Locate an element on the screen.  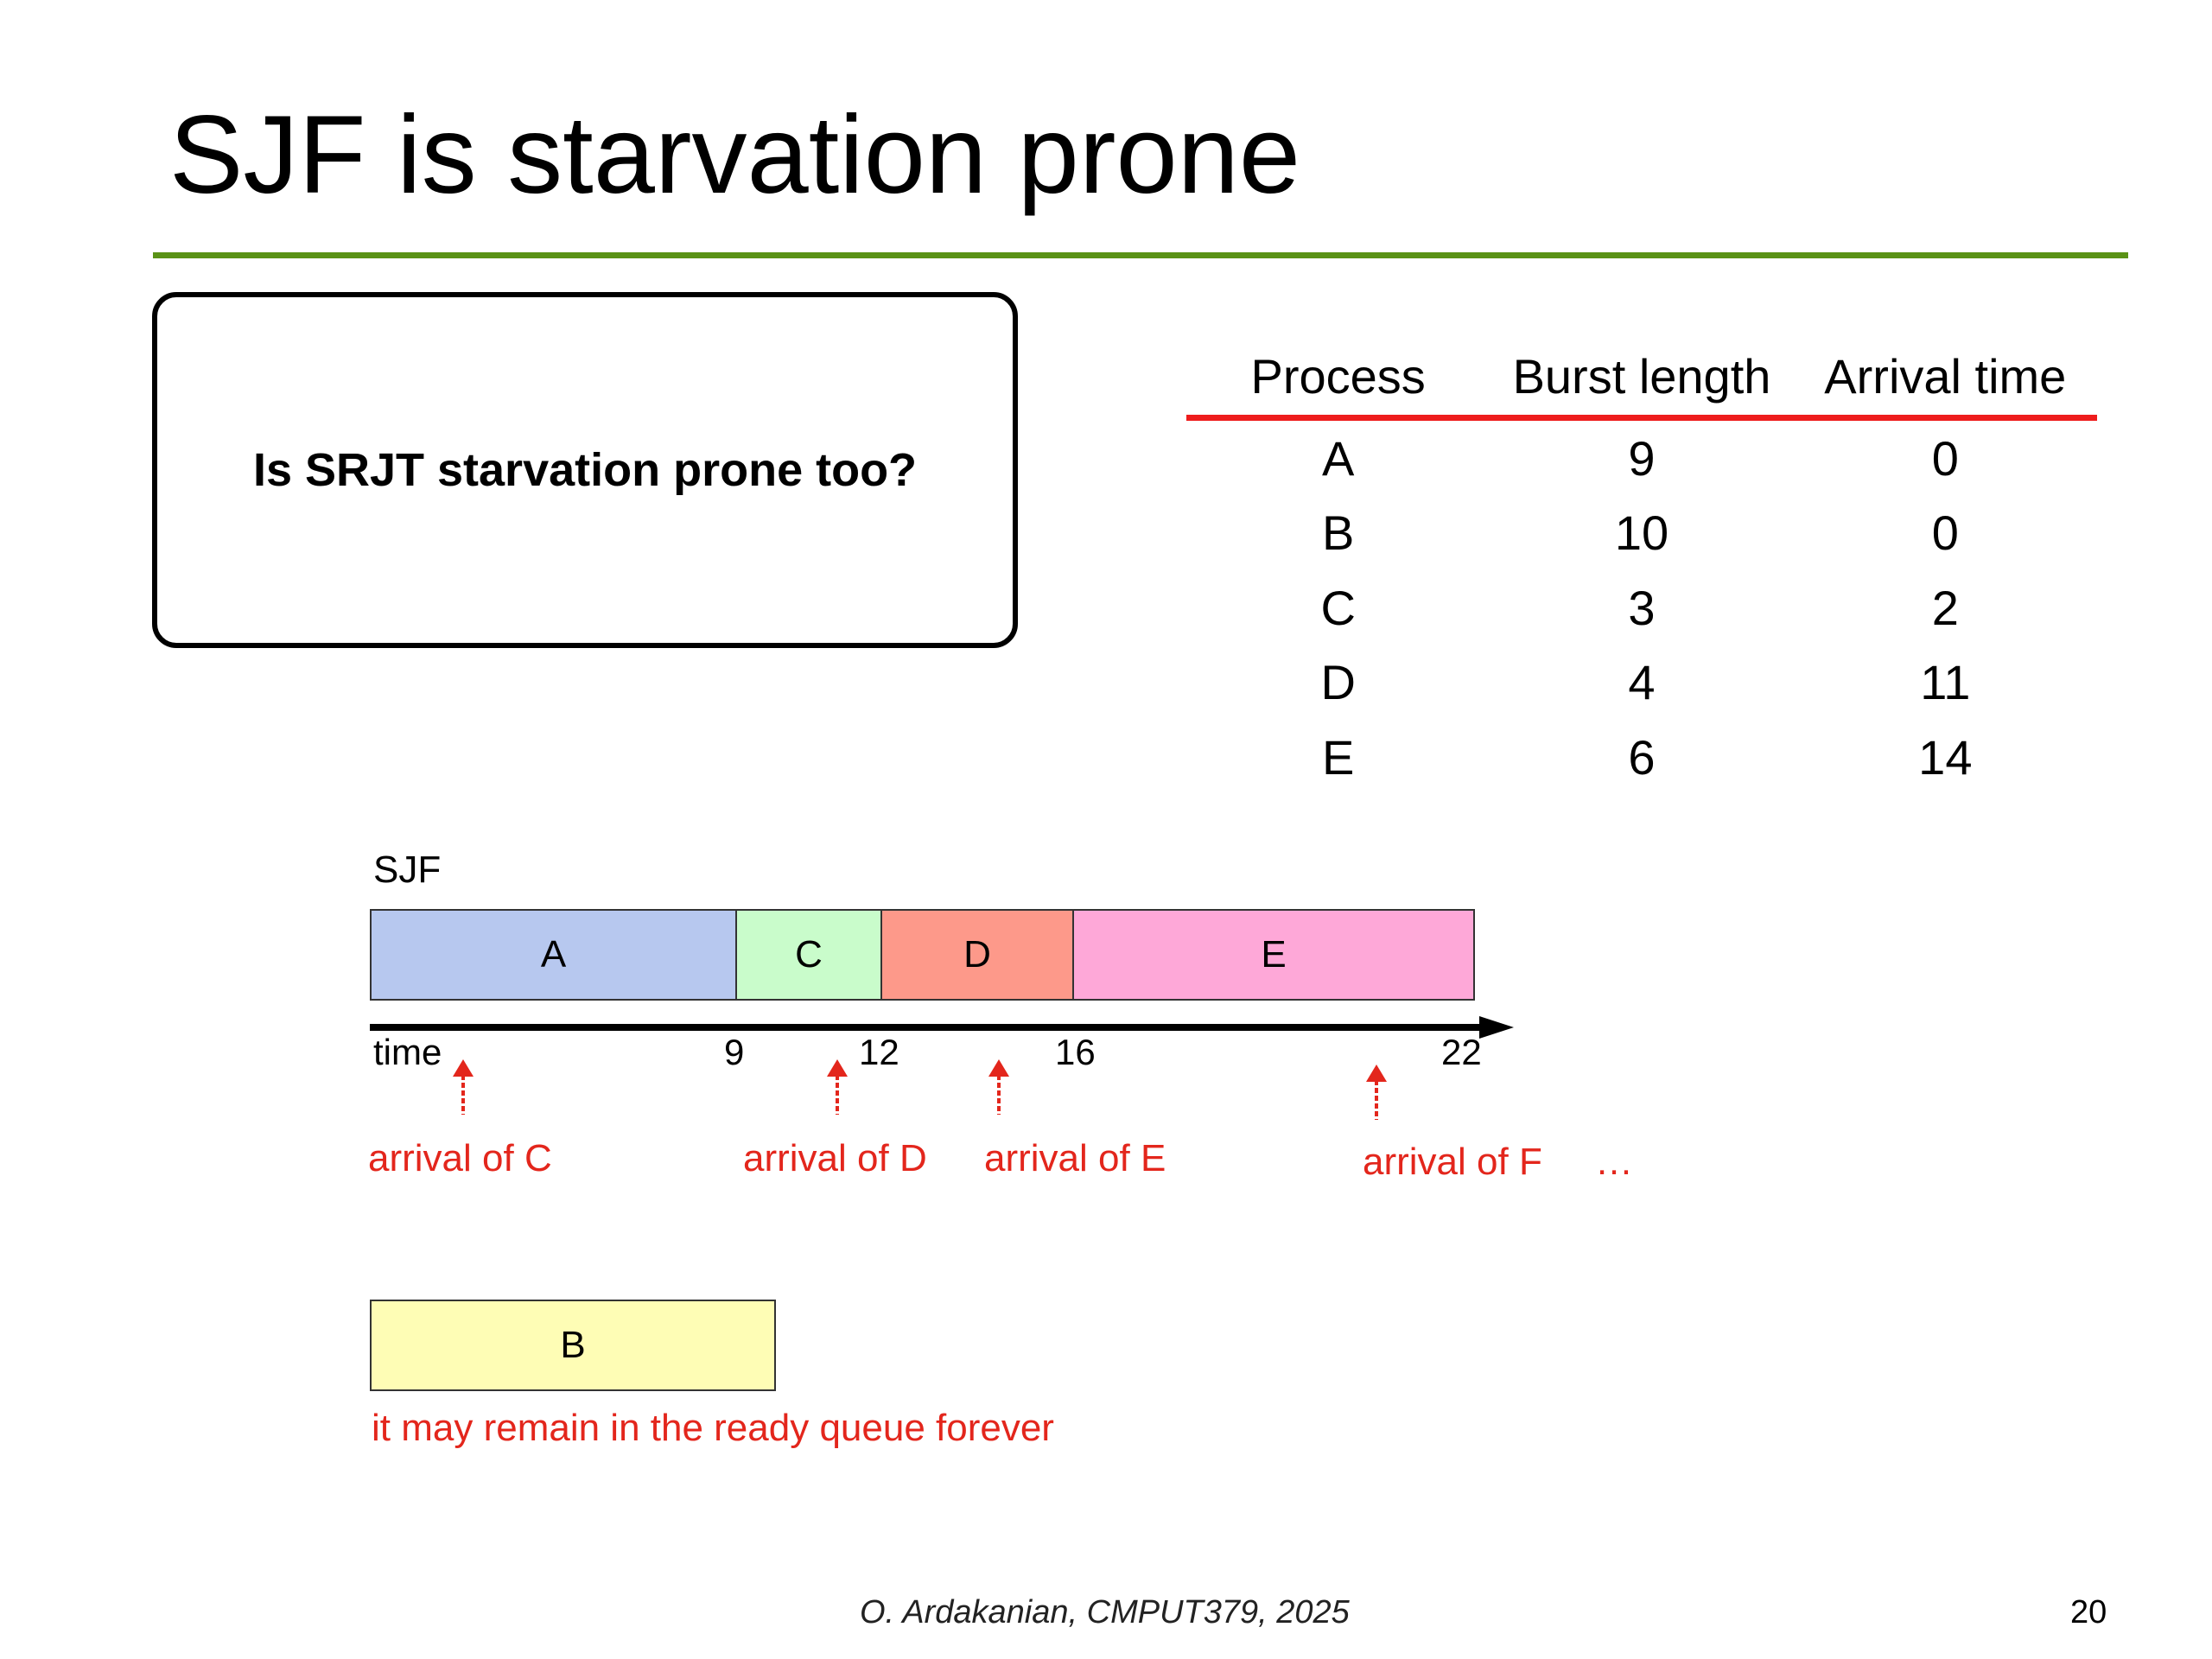
tick-9: 9 is located at coordinates (734, 1052).